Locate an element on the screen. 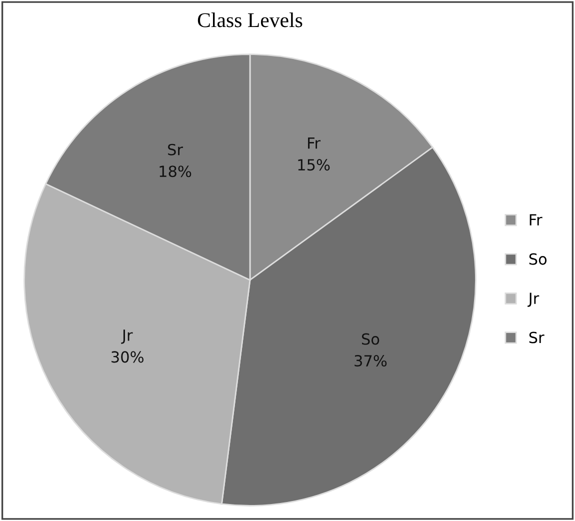 The image size is (575, 521). chart-title: Class Levels is located at coordinates (250, 20).